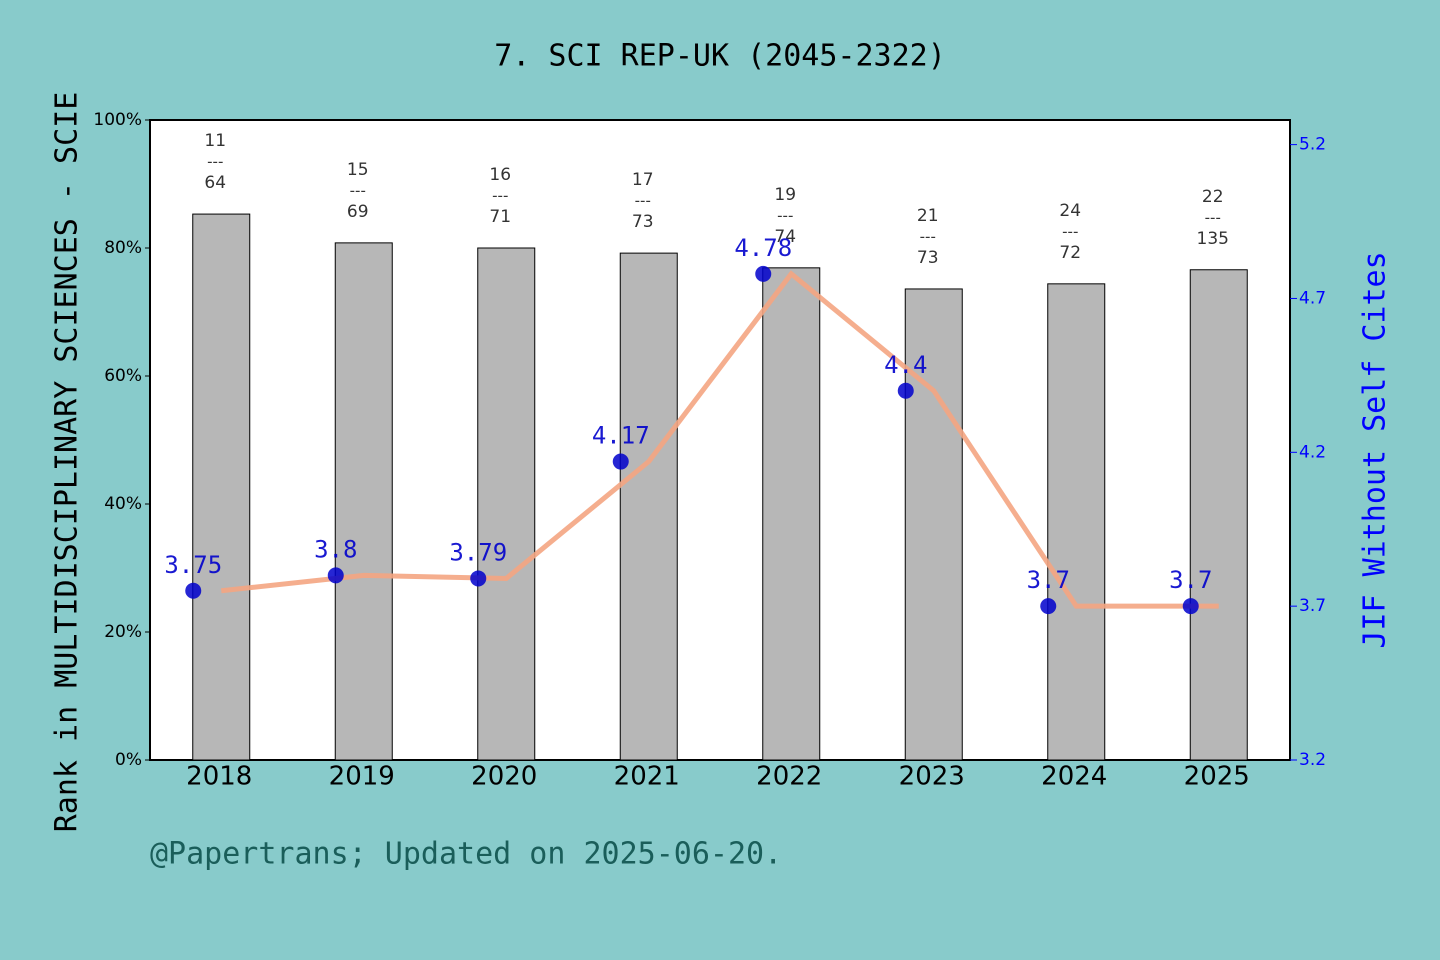  What do you see at coordinates (500, 217) in the screenshot?
I see `rank-total: 71` at bounding box center [500, 217].